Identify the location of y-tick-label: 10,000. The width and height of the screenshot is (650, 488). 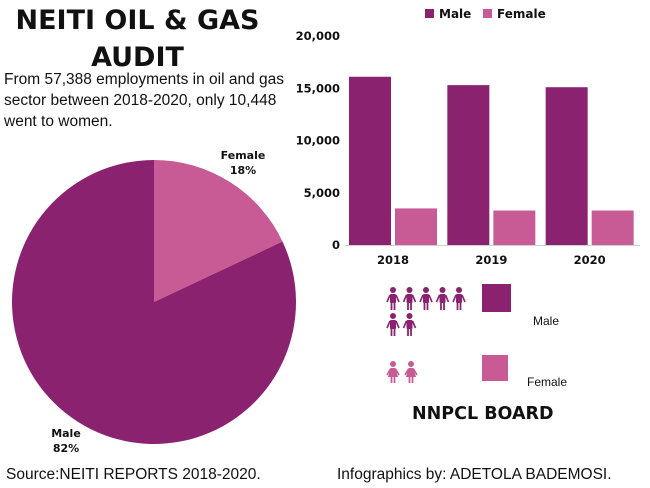
(318, 141).